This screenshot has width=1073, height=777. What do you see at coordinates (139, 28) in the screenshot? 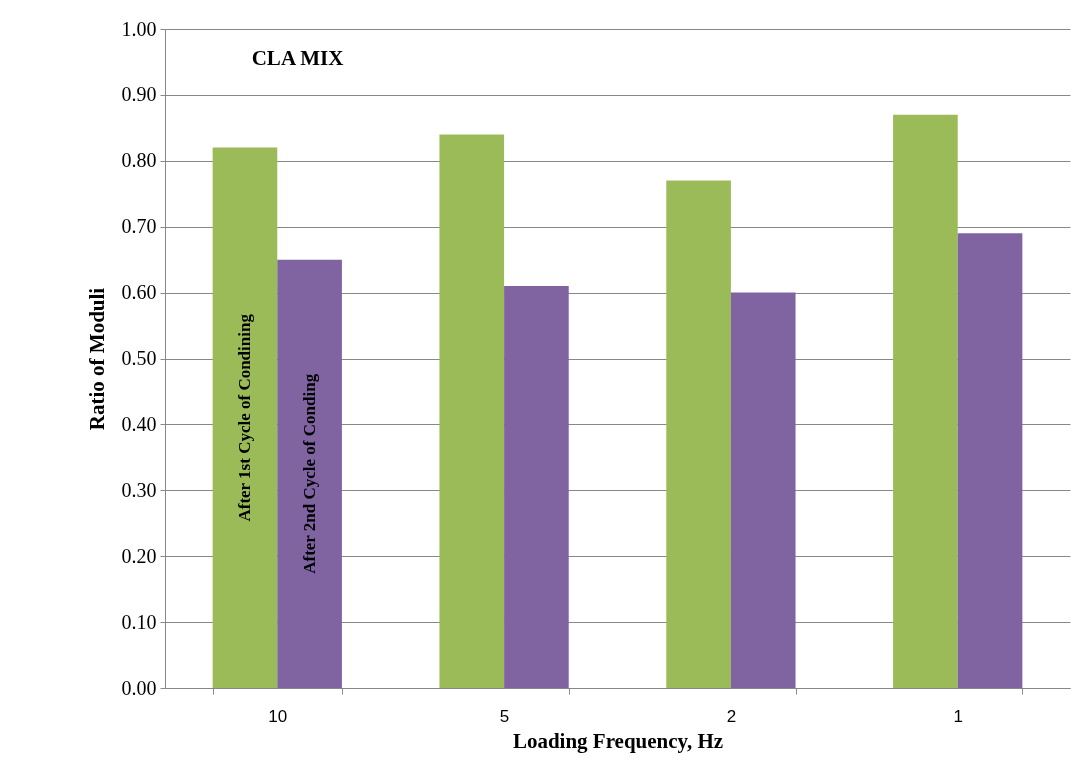
I see `y-tick-label: 1.00` at bounding box center [139, 28].